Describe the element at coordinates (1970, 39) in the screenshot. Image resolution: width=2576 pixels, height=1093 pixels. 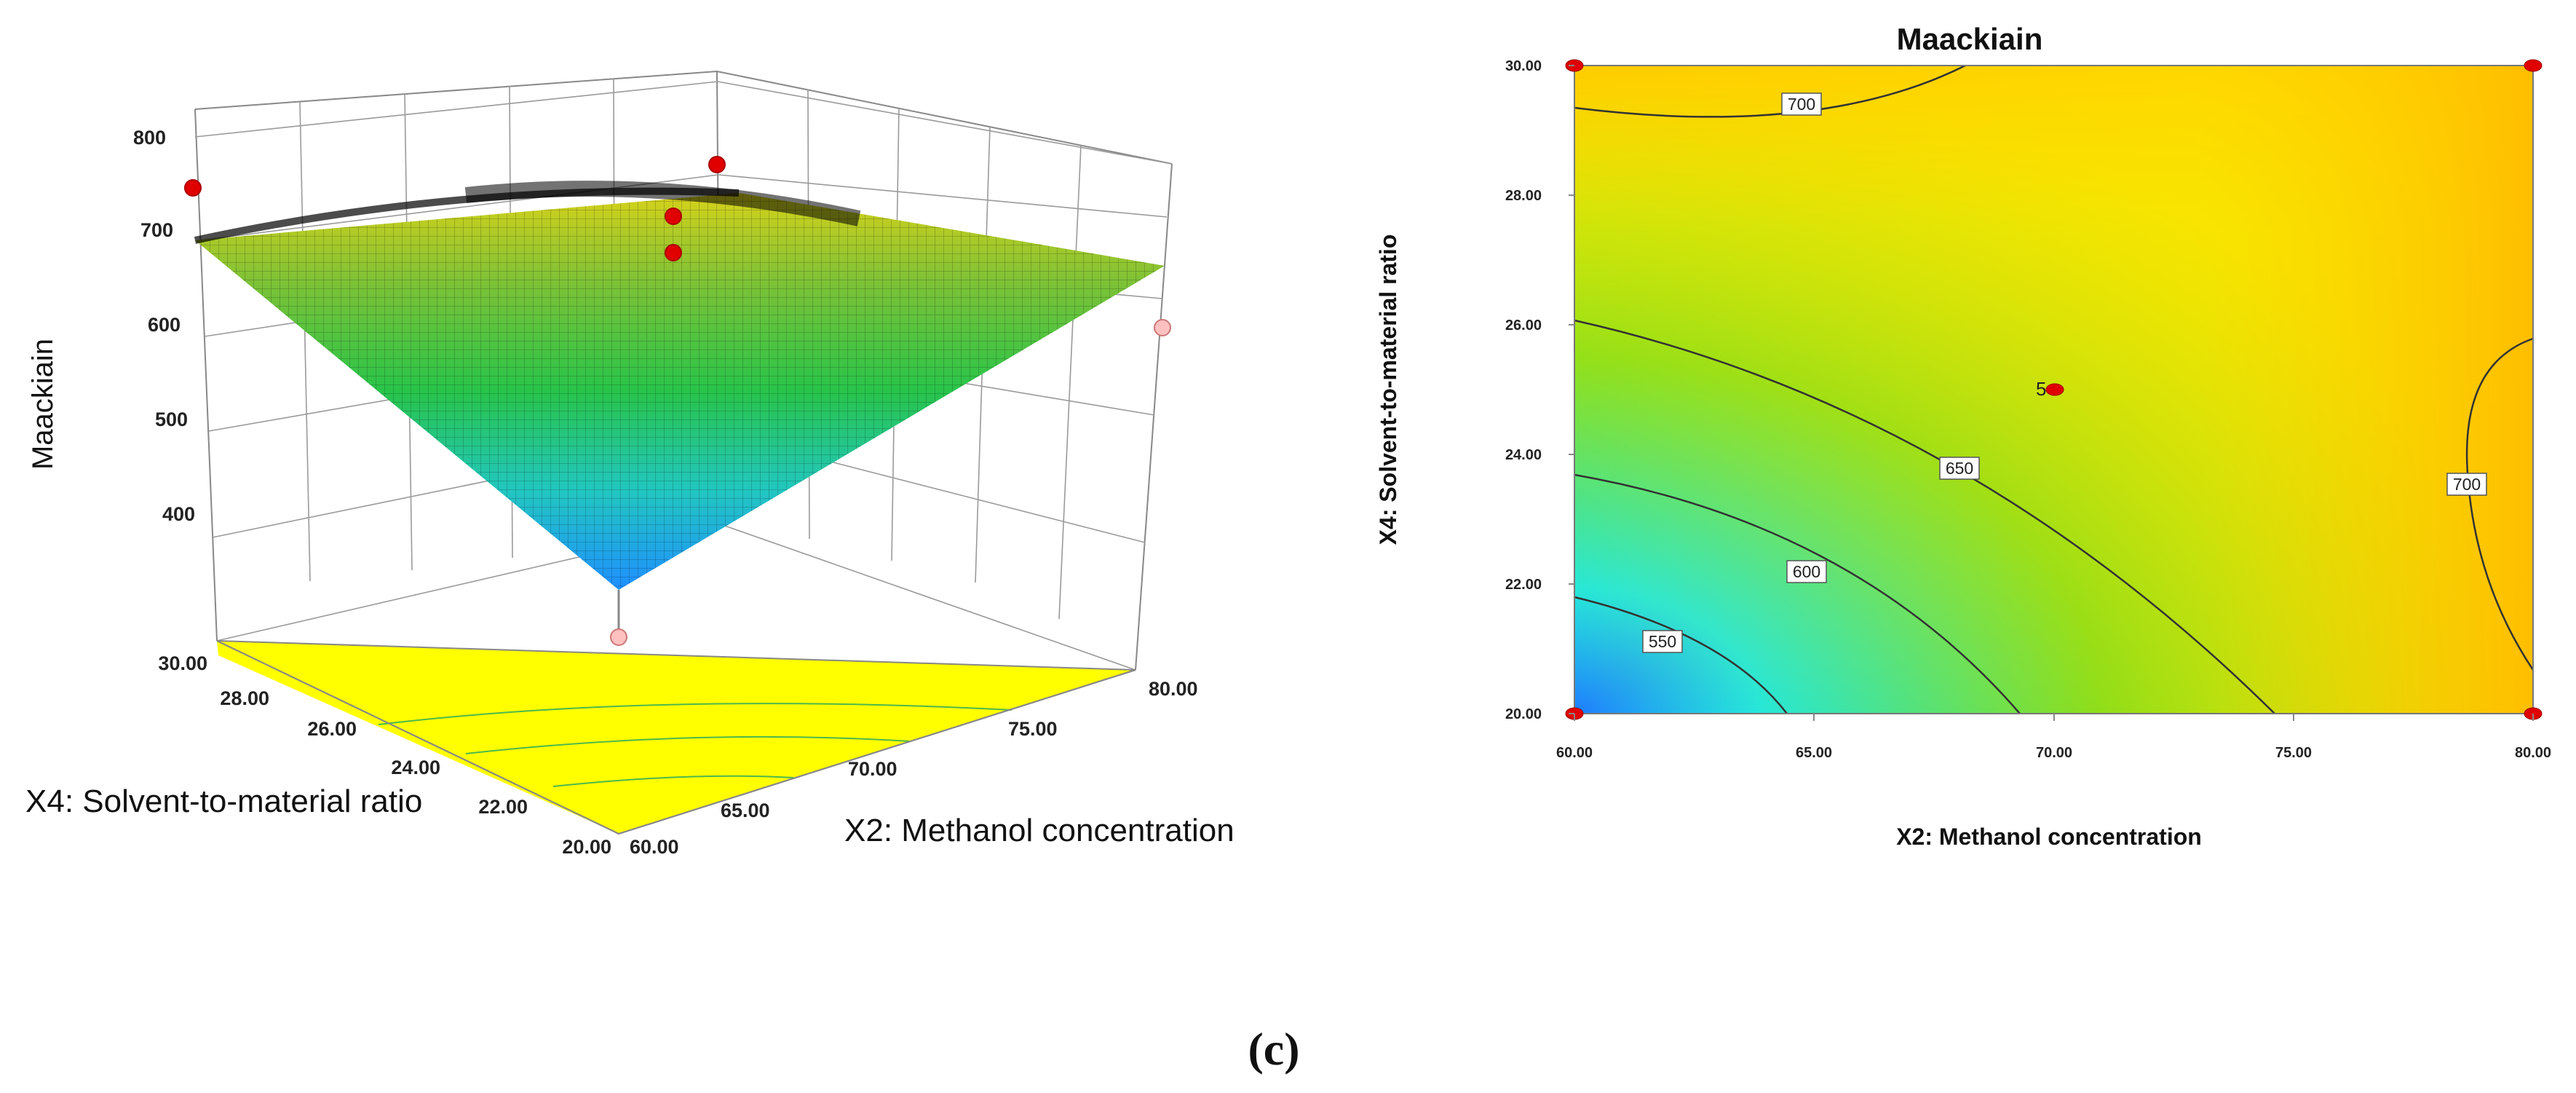
I see `contour-title: Maackiain` at that location.